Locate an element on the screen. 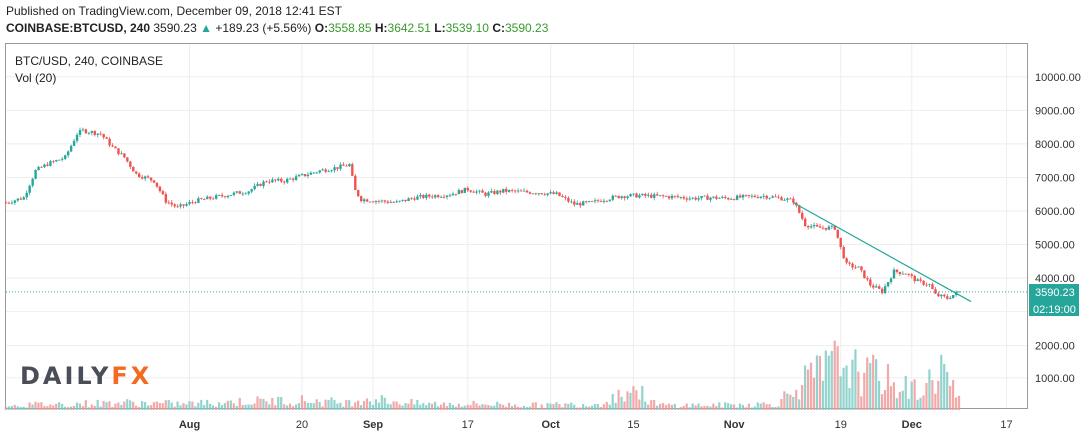 The height and width of the screenshot is (443, 1092). trendline is located at coordinates (882, 252).